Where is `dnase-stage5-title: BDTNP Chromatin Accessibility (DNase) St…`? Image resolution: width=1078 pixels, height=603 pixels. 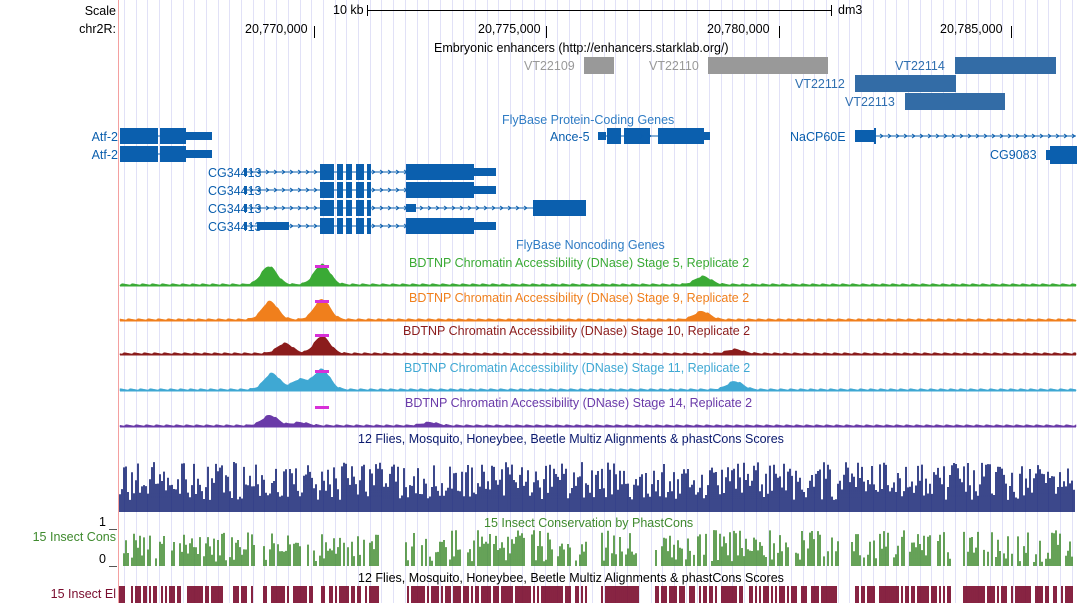
dnase-stage5-title: BDTNP Chromatin Accessibility (DNase) St… is located at coordinates (579, 263).